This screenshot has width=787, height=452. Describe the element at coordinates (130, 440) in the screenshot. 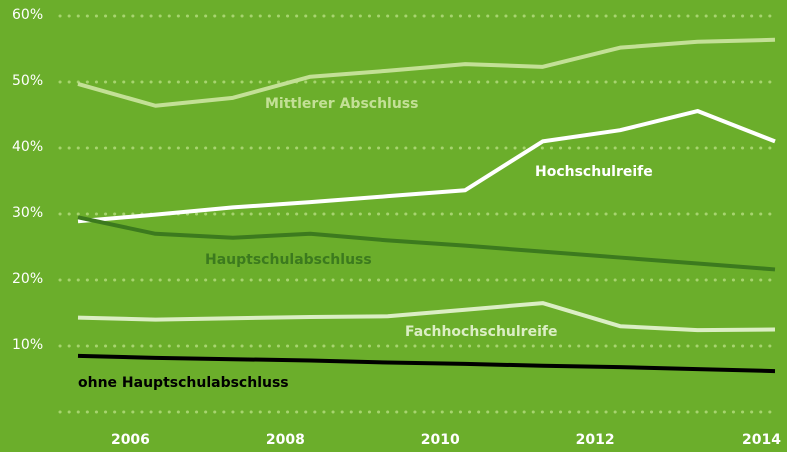

I see `x-tick-label: 2006` at that location.